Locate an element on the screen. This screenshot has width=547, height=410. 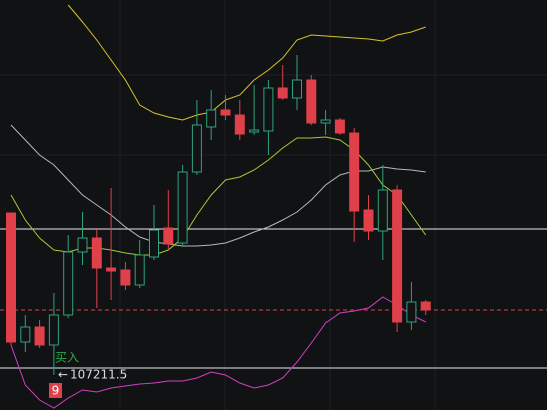
count-badge is located at coordinates (55, 390).